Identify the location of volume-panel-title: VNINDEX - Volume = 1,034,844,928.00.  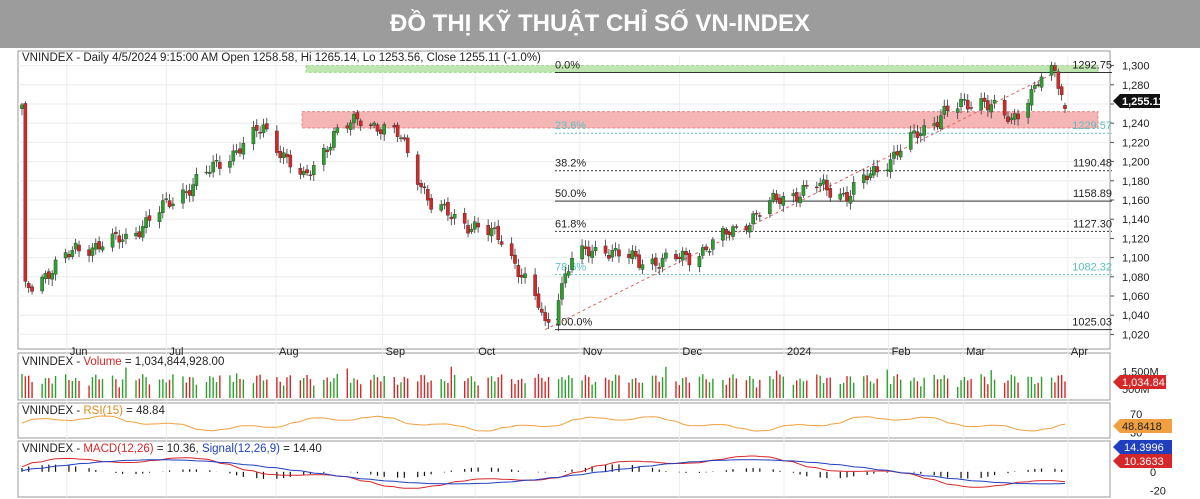
(123, 362).